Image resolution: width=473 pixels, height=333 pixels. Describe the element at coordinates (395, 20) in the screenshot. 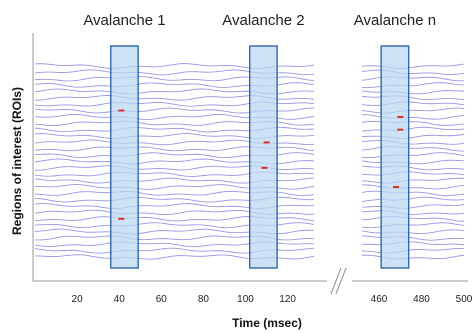

I see `avalanche-title-3: Avalanche n` at that location.